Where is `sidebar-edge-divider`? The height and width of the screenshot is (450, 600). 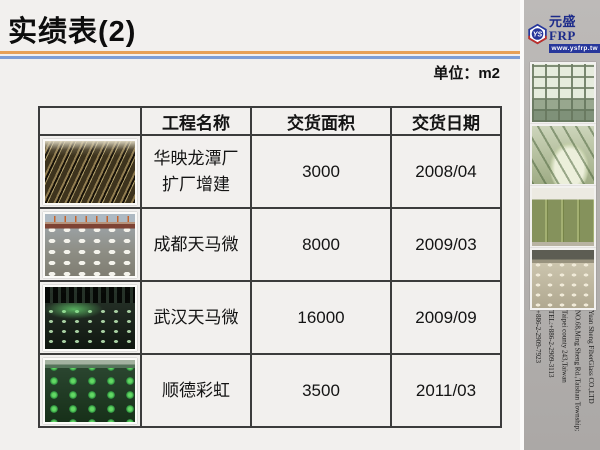
sidebar-edge-divider is located at coordinates (522, 225).